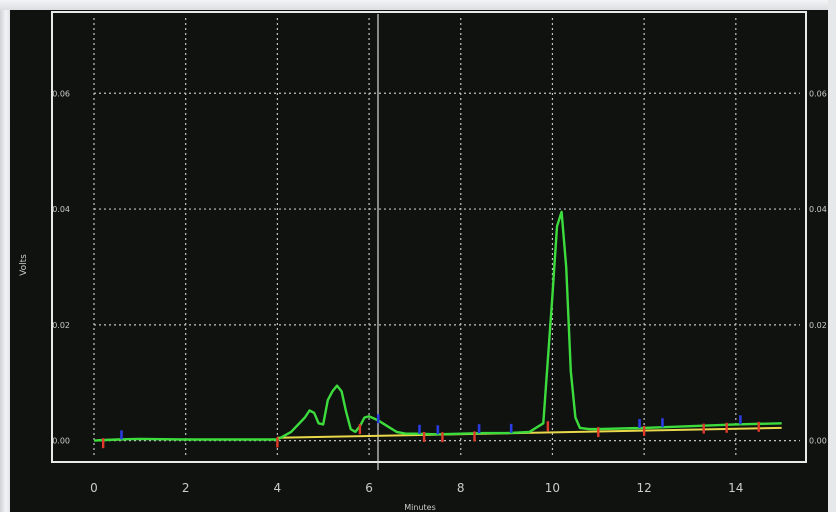  I want to click on x-tick-label: 14, so click(735, 488).